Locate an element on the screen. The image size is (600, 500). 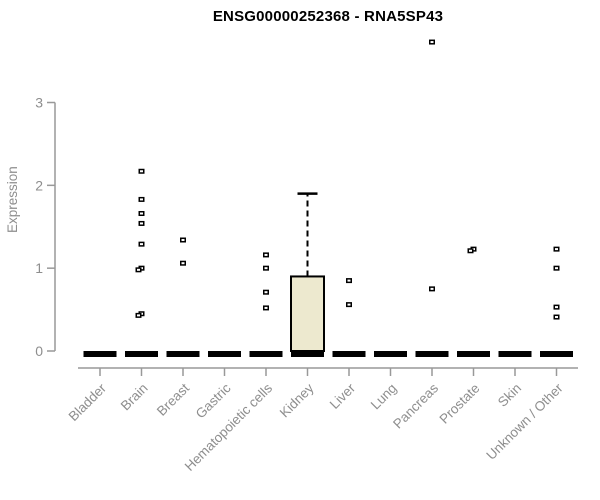
y-tick-label: 2 is located at coordinates (39, 185).